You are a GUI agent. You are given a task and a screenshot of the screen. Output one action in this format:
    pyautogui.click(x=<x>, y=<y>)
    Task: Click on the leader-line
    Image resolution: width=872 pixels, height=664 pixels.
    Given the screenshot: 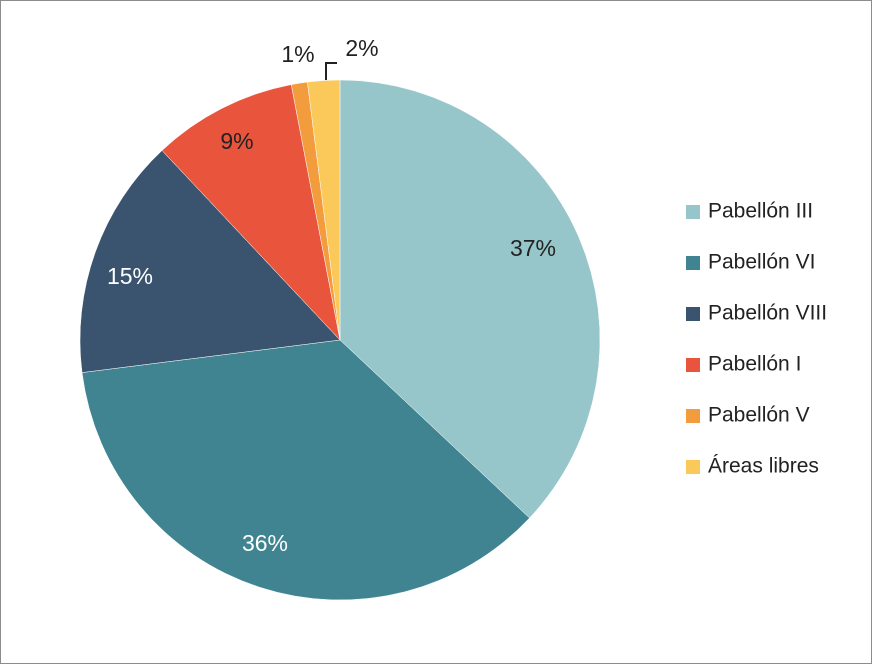 What is the action you would take?
    pyautogui.click(x=331, y=71)
    